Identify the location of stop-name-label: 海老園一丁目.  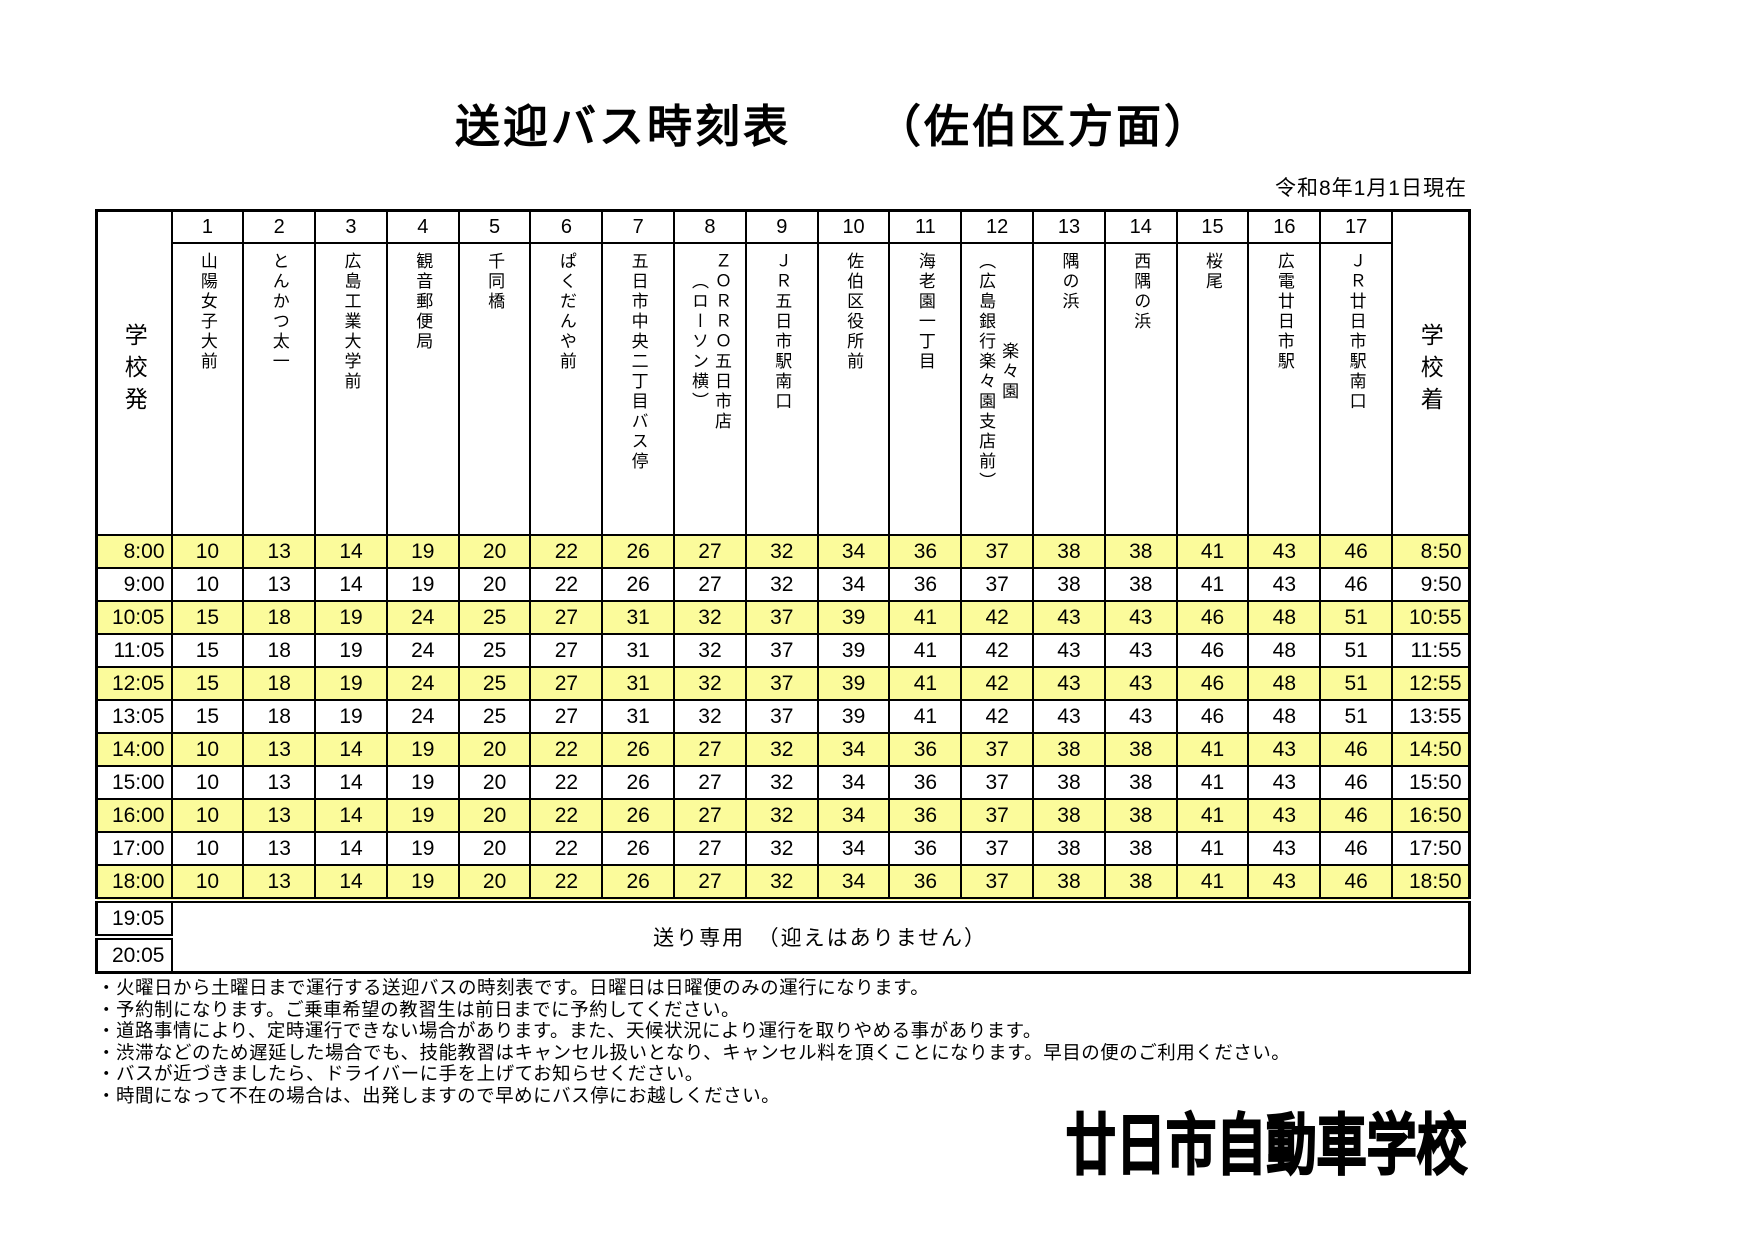
(925, 312).